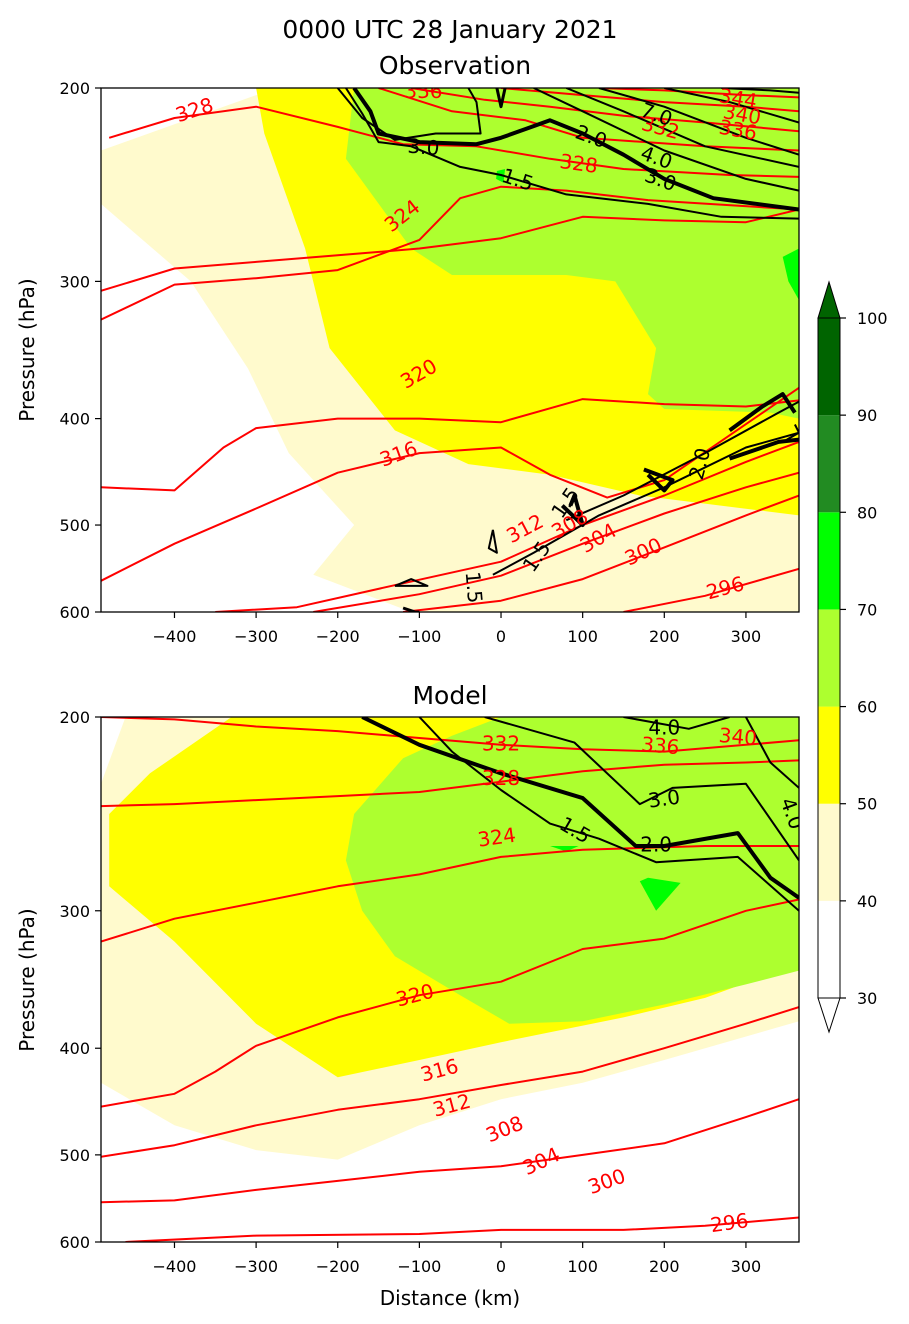 The width and height of the screenshot is (909, 1324). Describe the element at coordinates (456, 629) in the screenshot. I see `observation-x-axis: −400 −300 −200 −100 0 100 200 300` at that location.